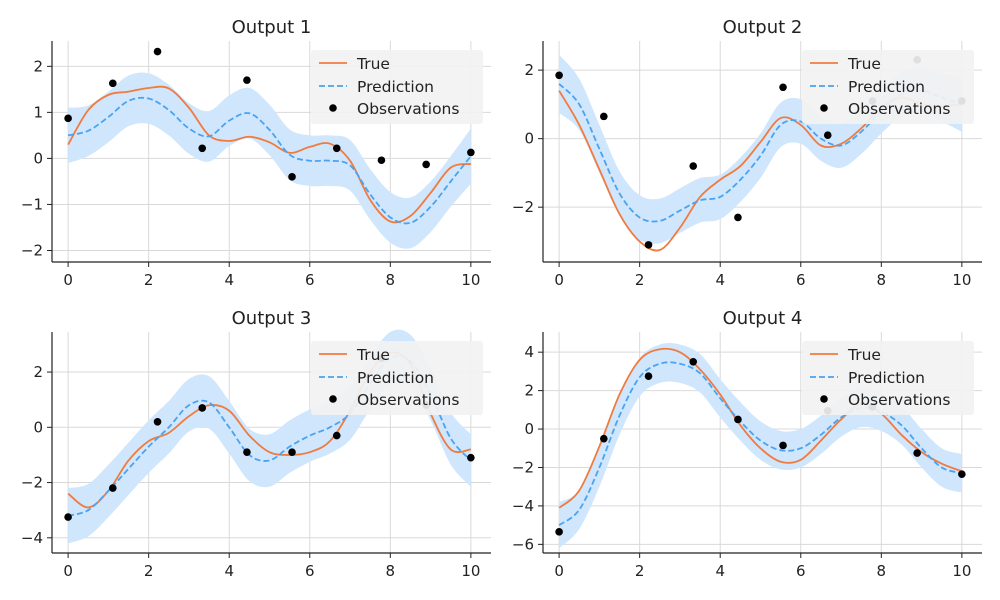  I want to click on prediction-line, so click(760, 443).